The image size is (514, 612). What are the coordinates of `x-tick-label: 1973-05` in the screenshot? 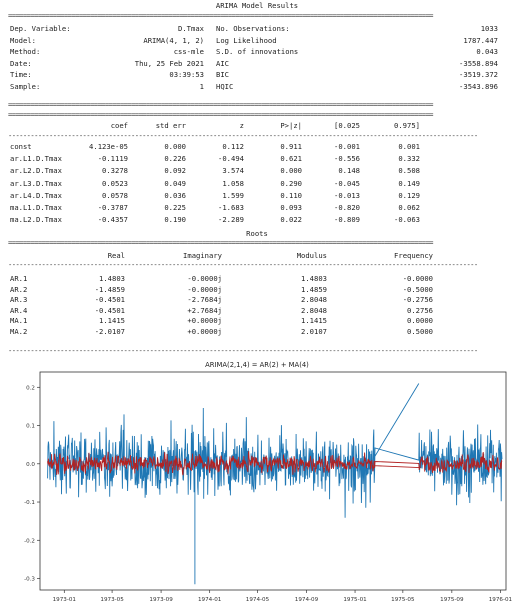 It's located at (112, 600).